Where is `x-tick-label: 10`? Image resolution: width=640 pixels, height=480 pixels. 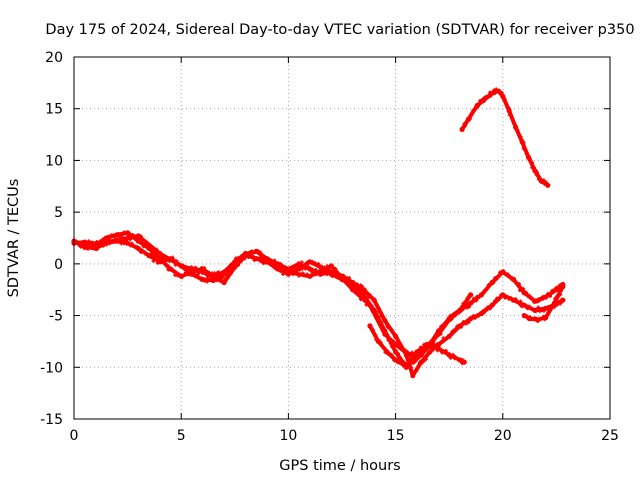
x-tick-label: 10 is located at coordinates (288, 436).